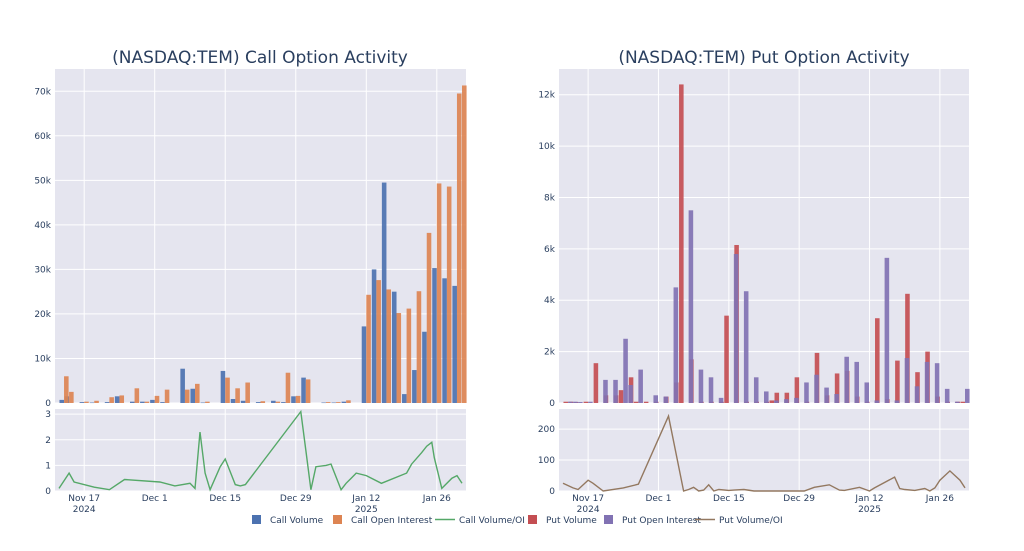  Describe the element at coordinates (546, 430) in the screenshot. I see `put-ratio-ytick-label: 200` at that location.